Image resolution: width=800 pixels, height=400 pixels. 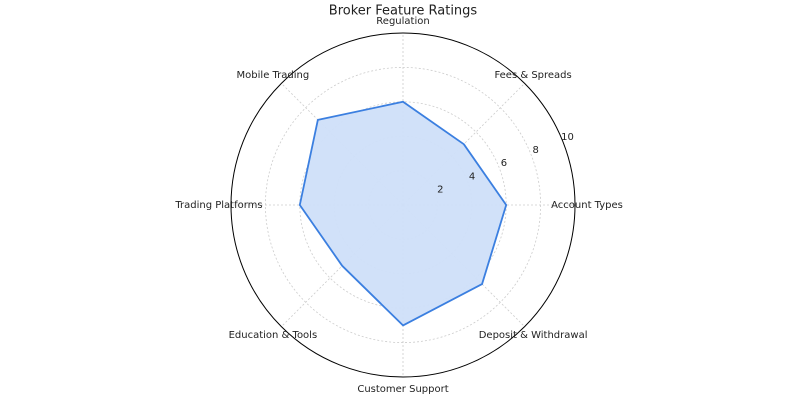 What do you see at coordinates (535, 150) in the screenshot?
I see `r-tick-label: 8` at bounding box center [535, 150].